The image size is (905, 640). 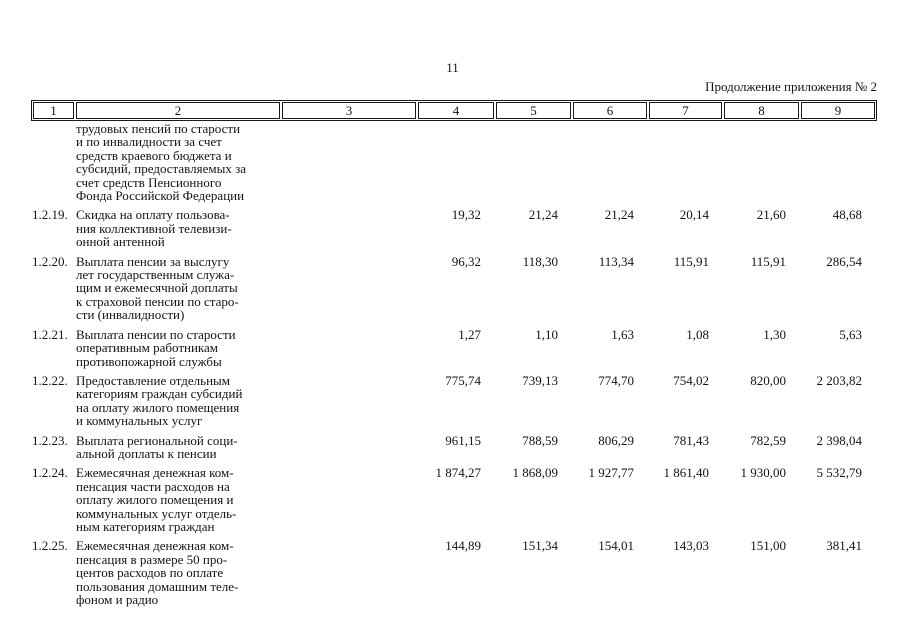 I want to click on description-line: коммунальных услуг отдель-, so click(x=156, y=513).